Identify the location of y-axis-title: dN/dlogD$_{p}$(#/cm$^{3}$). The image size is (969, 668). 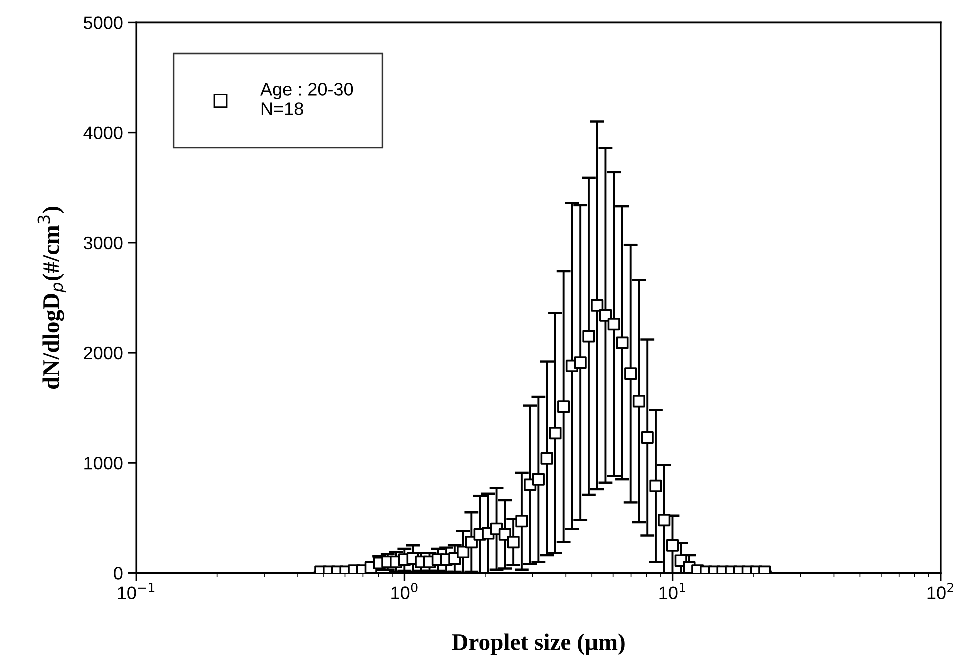
(52, 298).